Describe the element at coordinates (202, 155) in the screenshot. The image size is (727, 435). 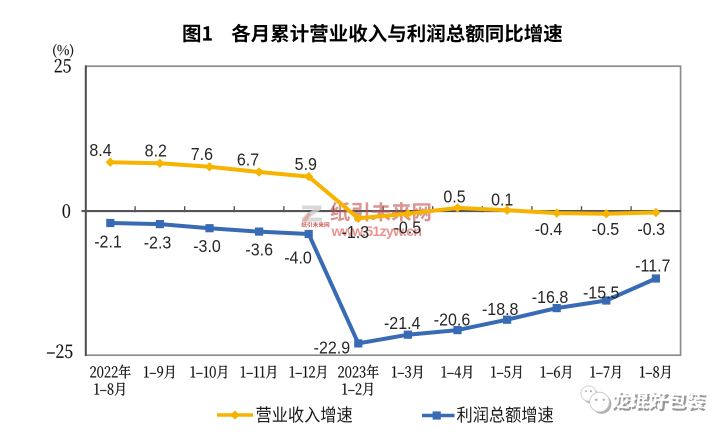
I see `svg-text: 7.6` at that location.